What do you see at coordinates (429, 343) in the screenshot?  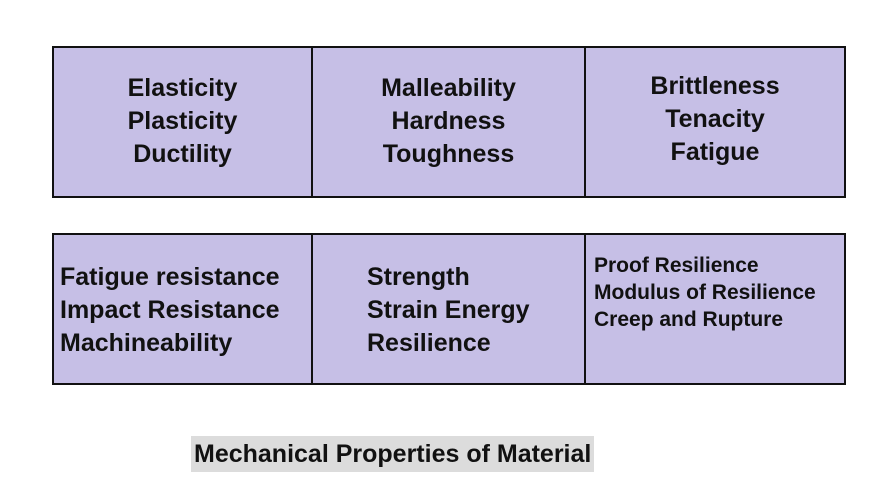 I see `property-label: Resilience` at bounding box center [429, 343].